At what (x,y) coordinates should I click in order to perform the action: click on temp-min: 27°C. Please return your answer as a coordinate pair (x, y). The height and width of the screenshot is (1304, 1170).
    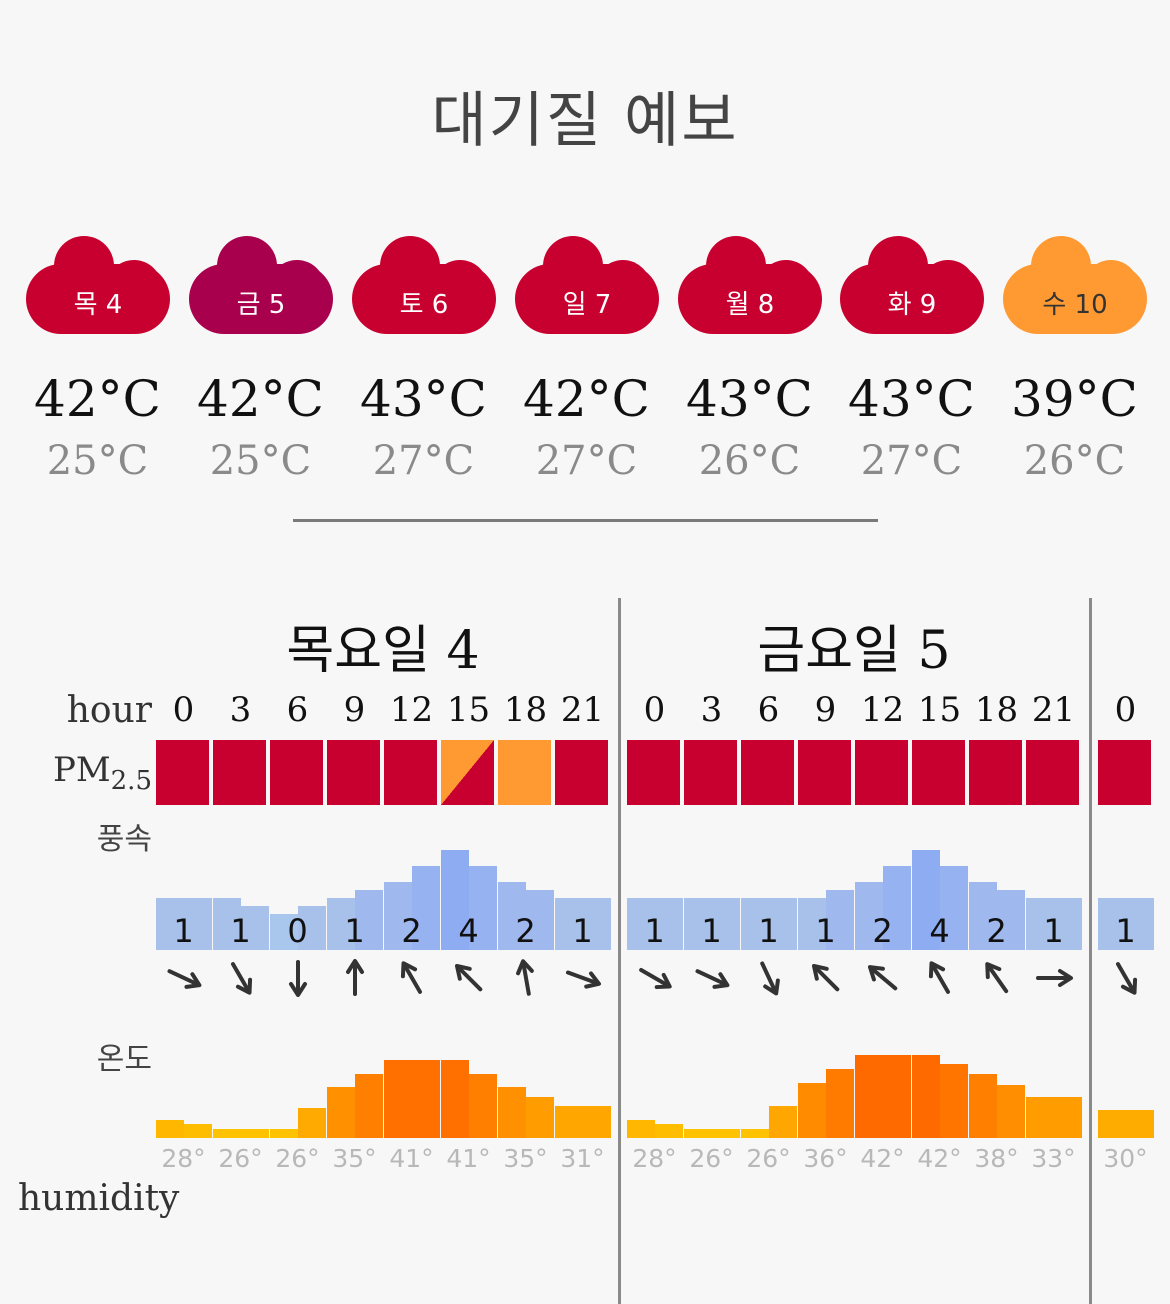
    Looking at the image, I should click on (423, 461).